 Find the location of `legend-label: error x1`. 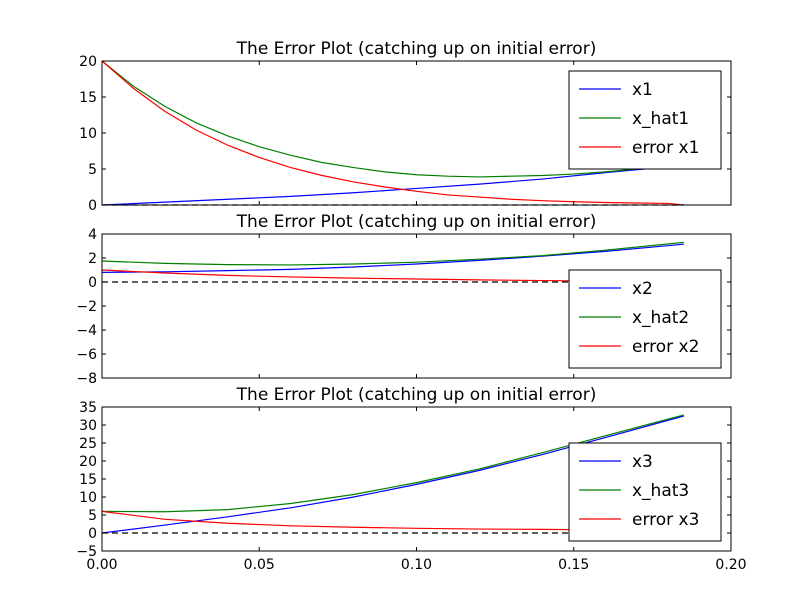

legend-label: error x1 is located at coordinates (665, 148).